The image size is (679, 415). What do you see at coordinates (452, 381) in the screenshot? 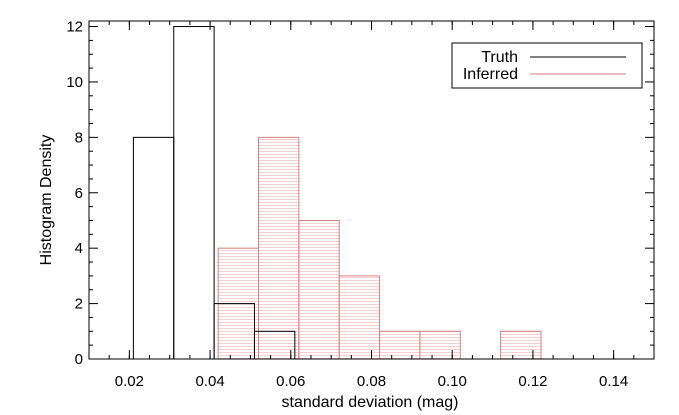
I see `x-tick-label: 0.10` at bounding box center [452, 381].